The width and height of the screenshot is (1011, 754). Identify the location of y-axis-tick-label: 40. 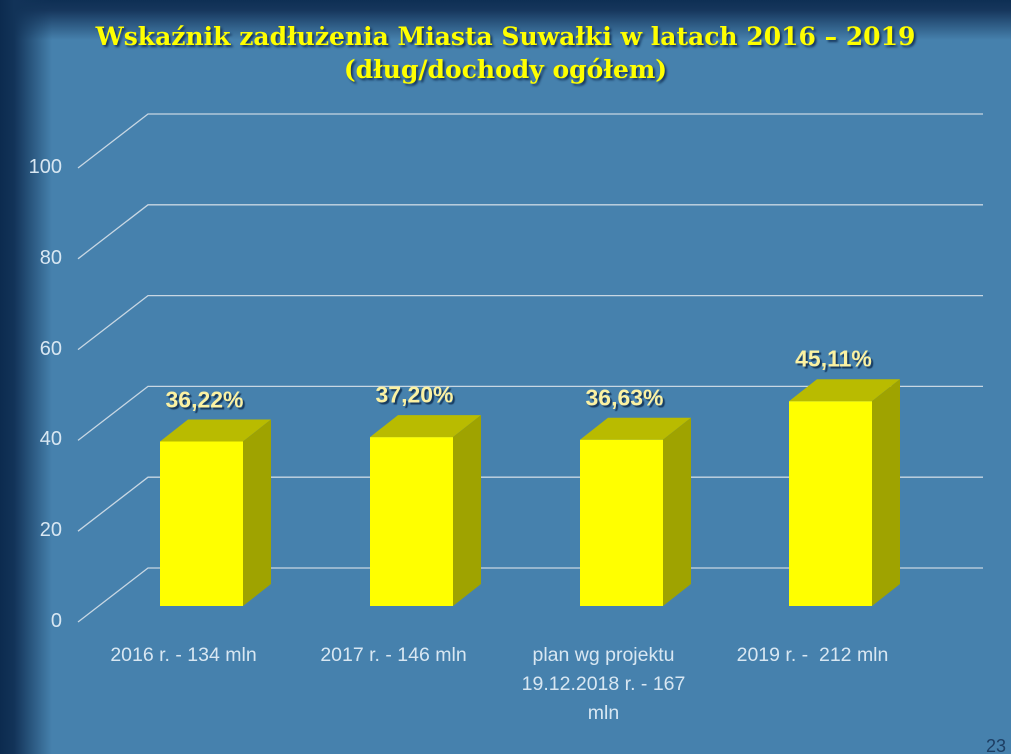
(50, 439).